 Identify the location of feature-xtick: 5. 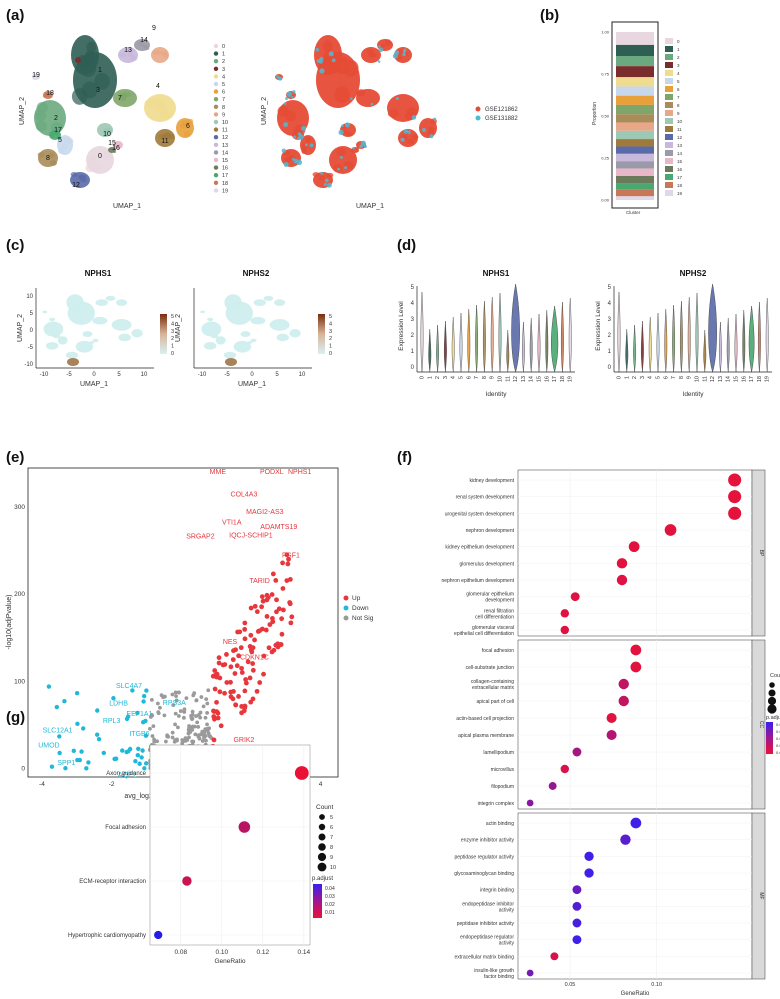
(277, 375).